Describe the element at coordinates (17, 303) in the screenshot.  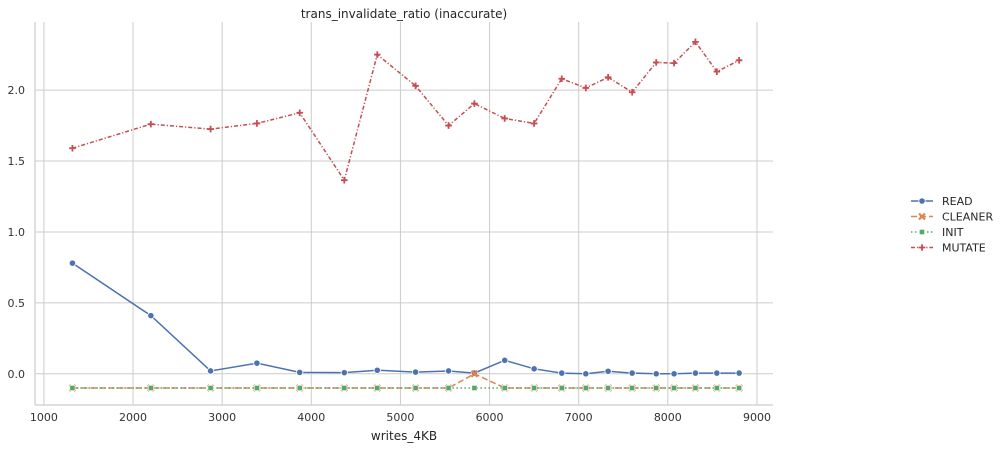
I see `y-tick-label: 0.5` at that location.